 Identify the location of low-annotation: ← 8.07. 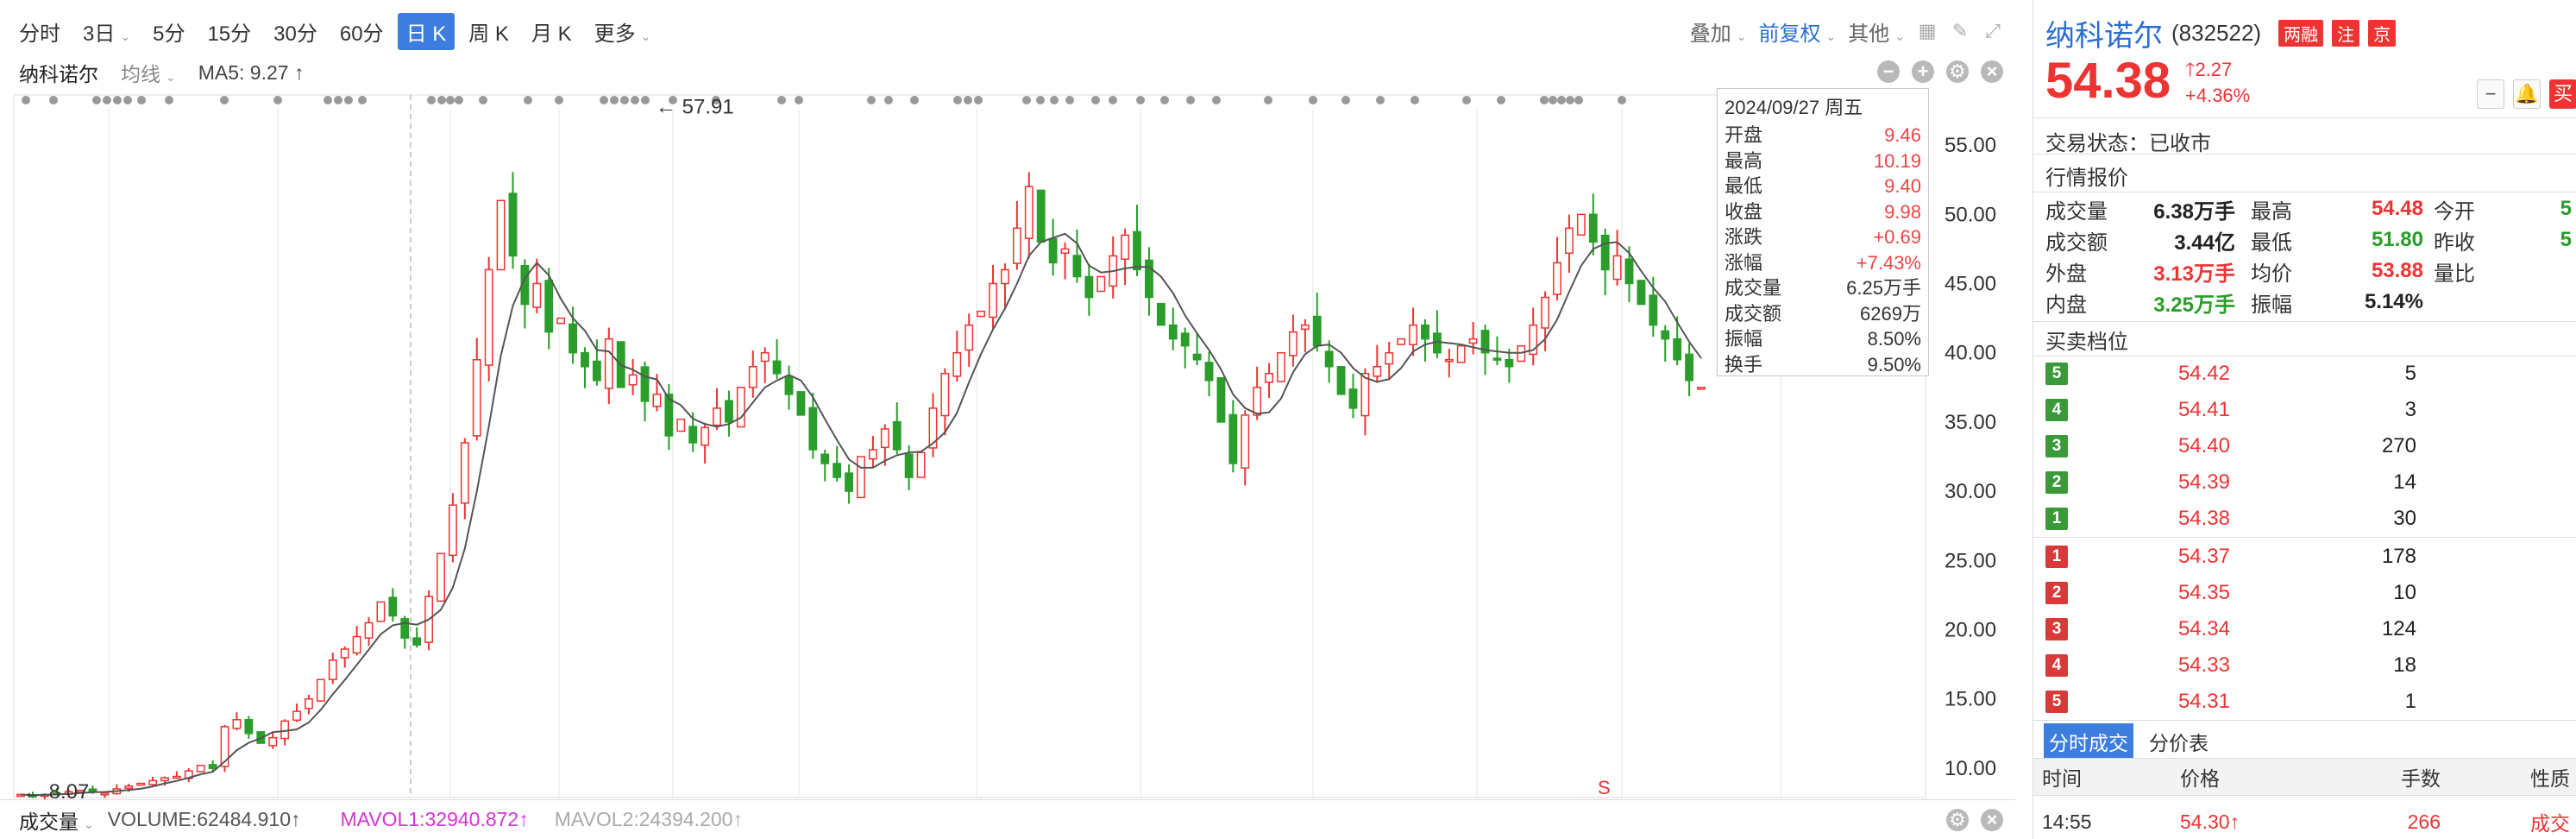
(55, 789).